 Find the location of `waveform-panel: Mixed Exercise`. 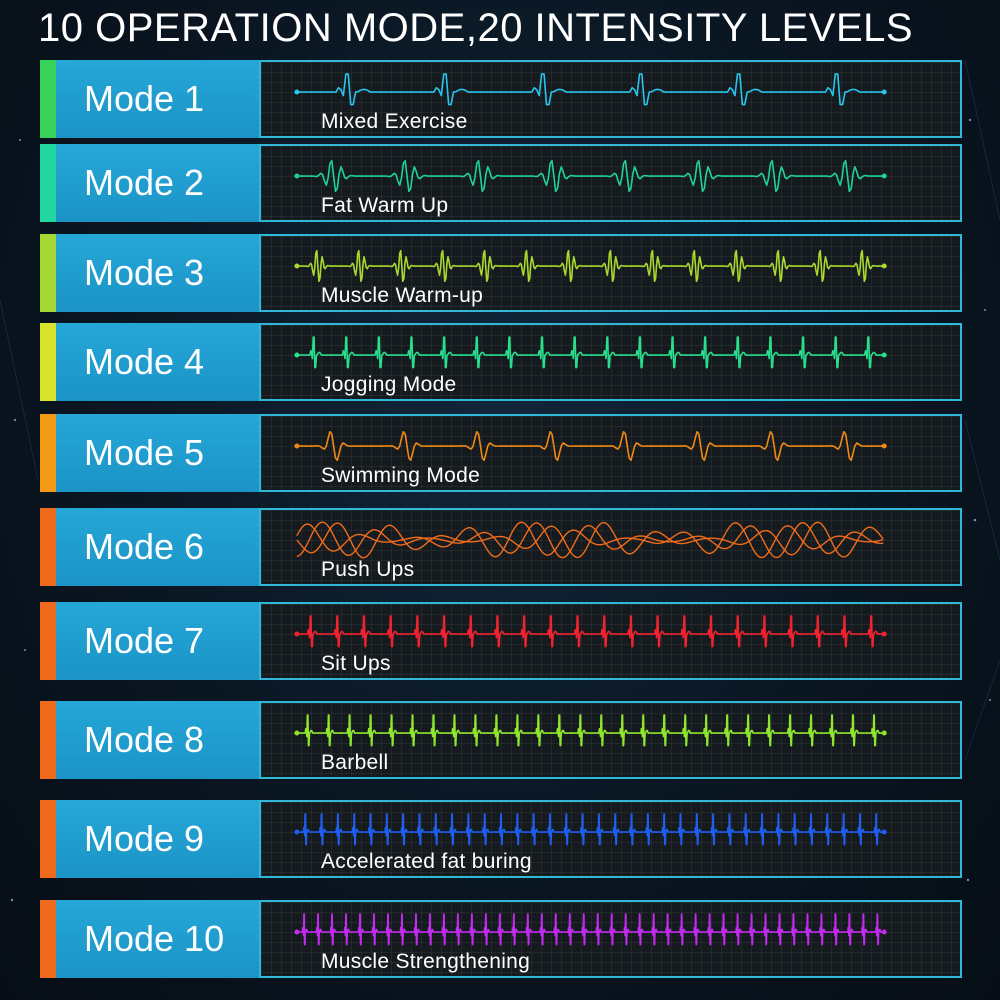

waveform-panel: Mixed Exercise is located at coordinates (610, 99).